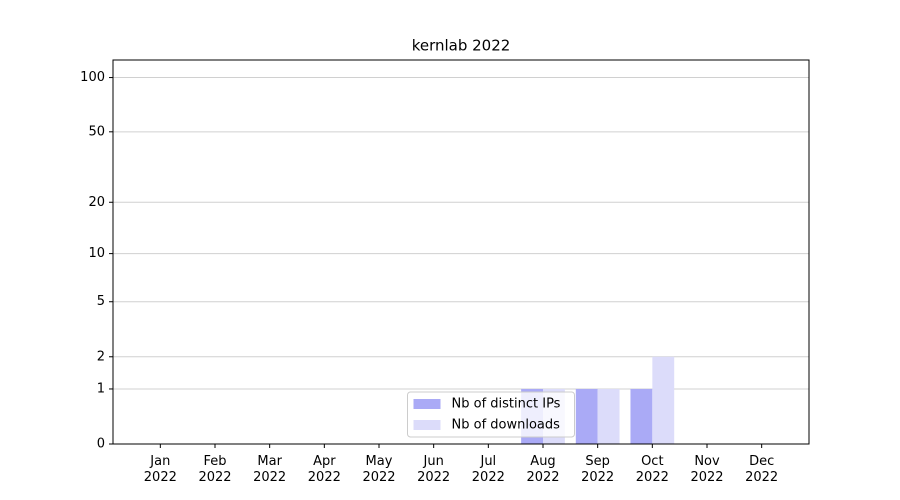 This screenshot has width=900, height=500. Describe the element at coordinates (101, 356) in the screenshot. I see `y-tick-label: 2` at that location.